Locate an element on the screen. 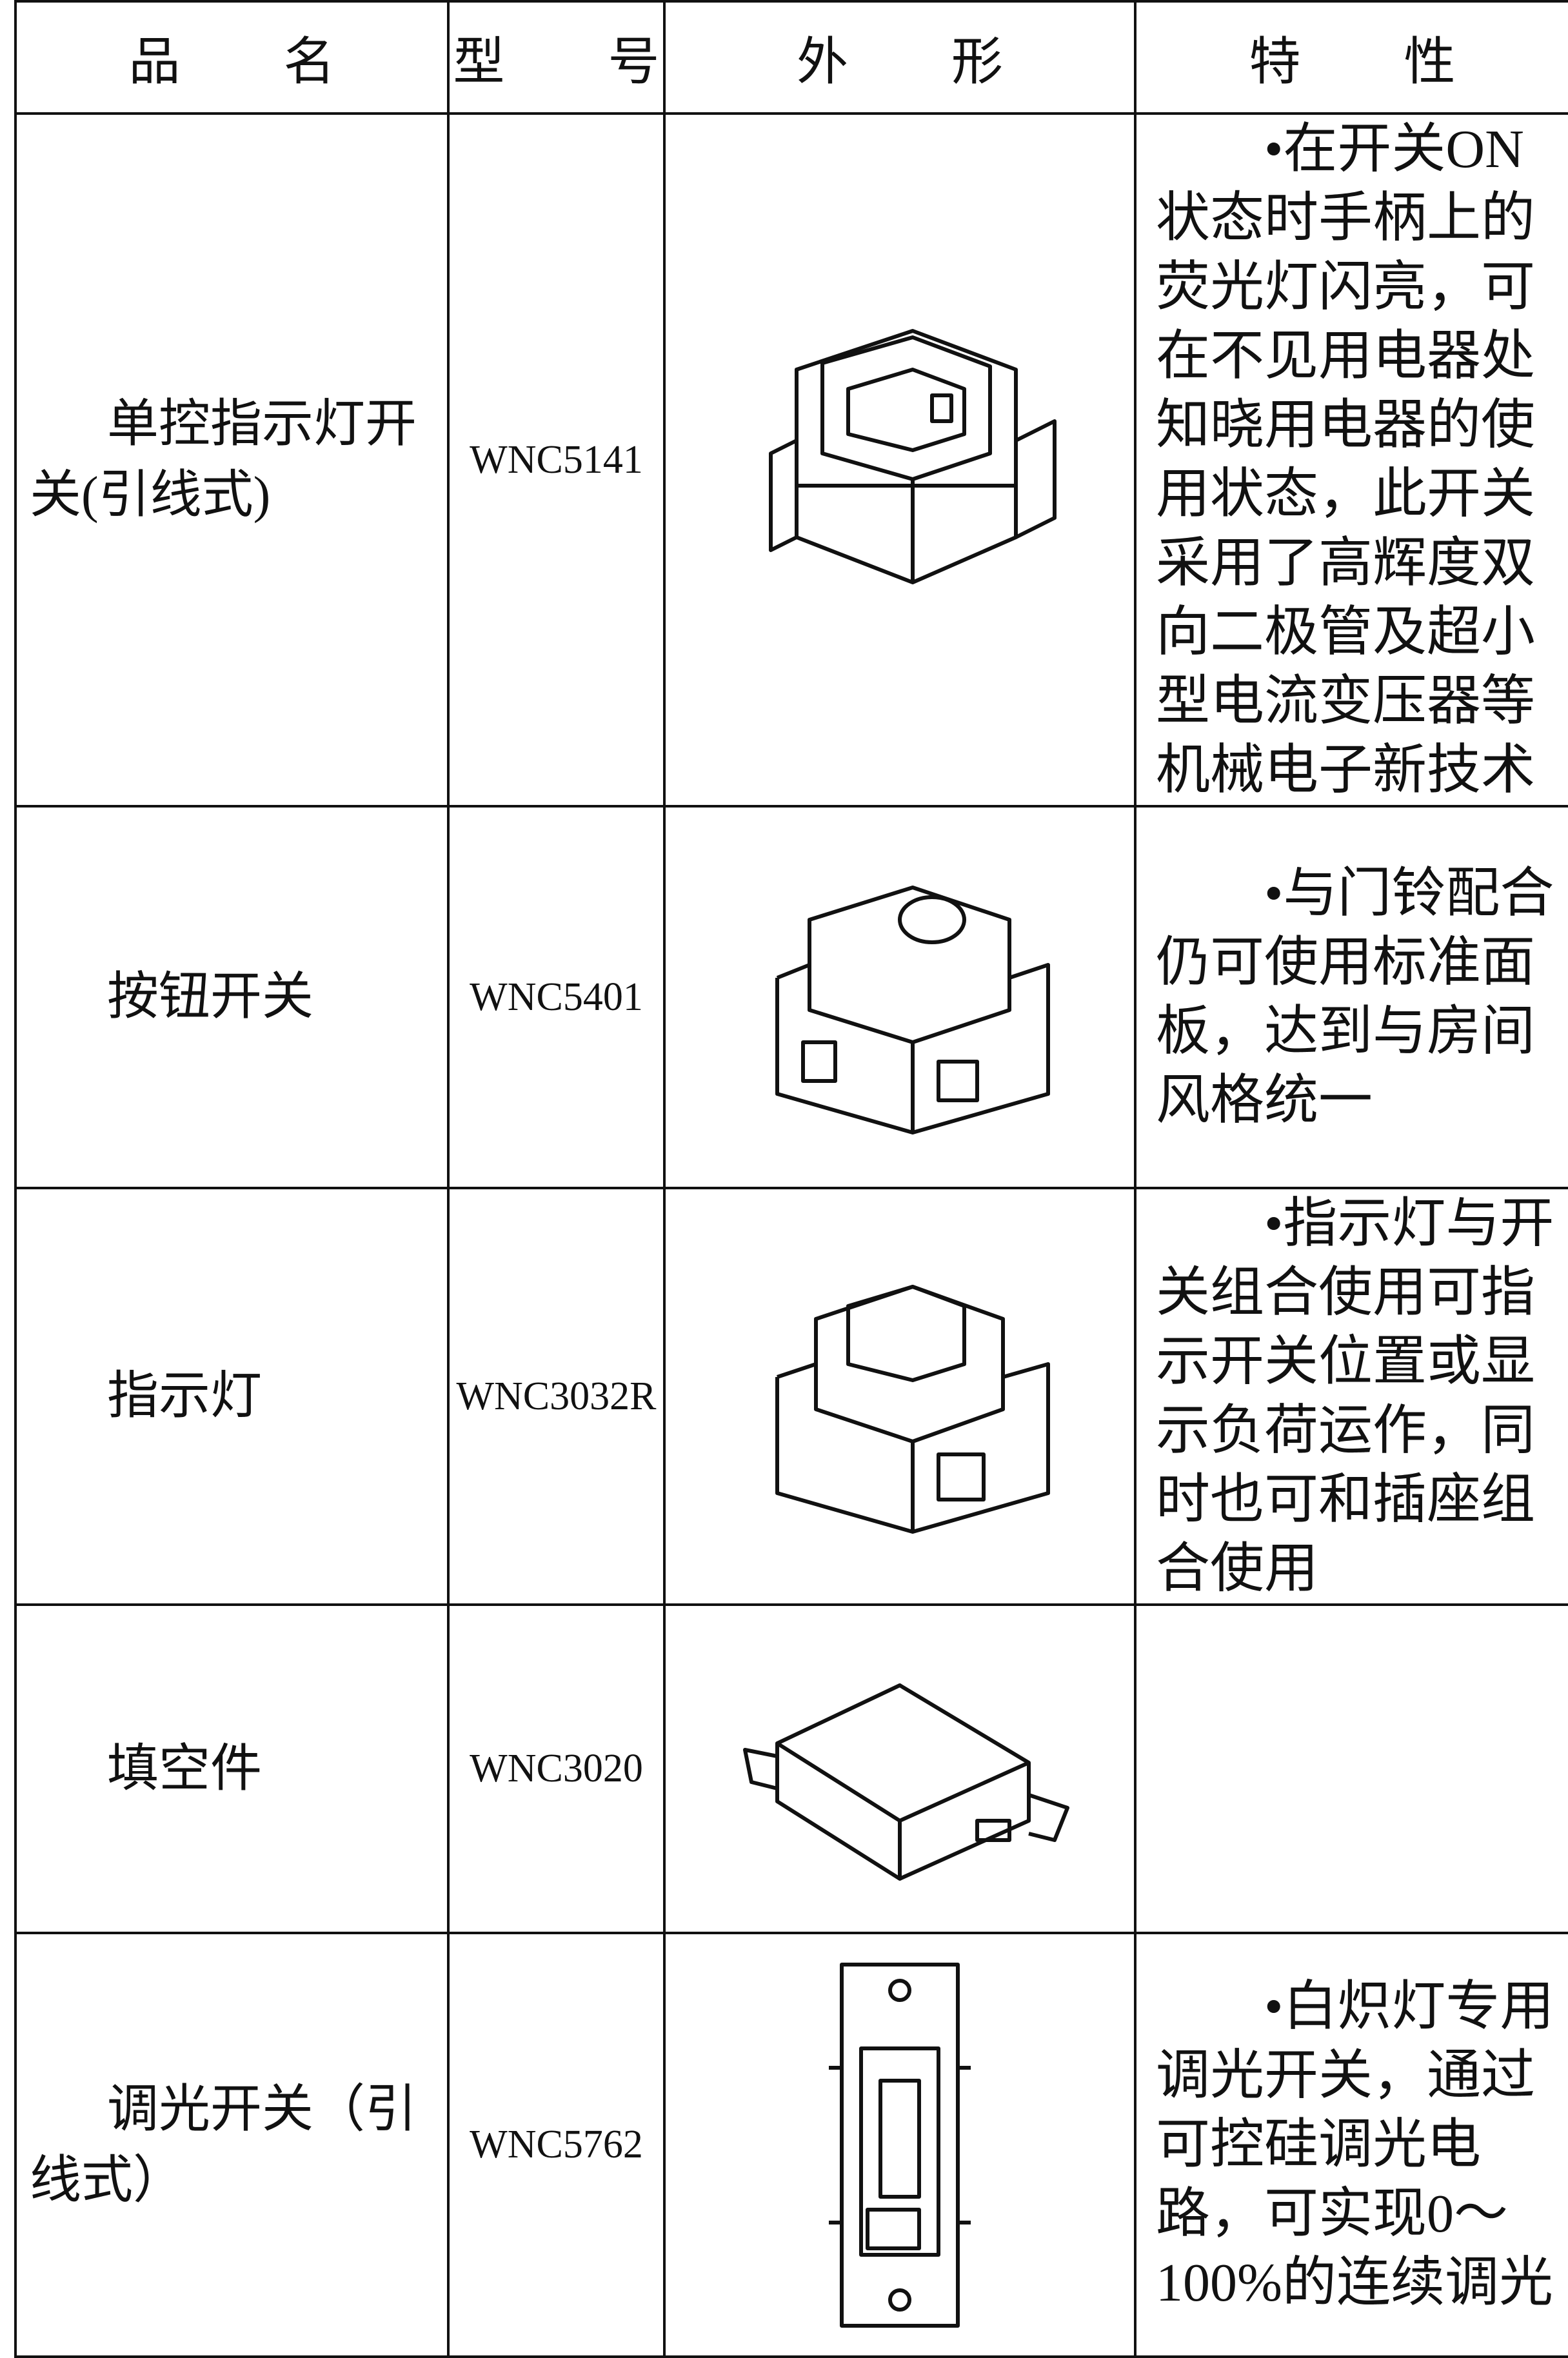 The width and height of the screenshot is (1568, 2358). name-cell: 调光开关（引线式） is located at coordinates (232, 2145).